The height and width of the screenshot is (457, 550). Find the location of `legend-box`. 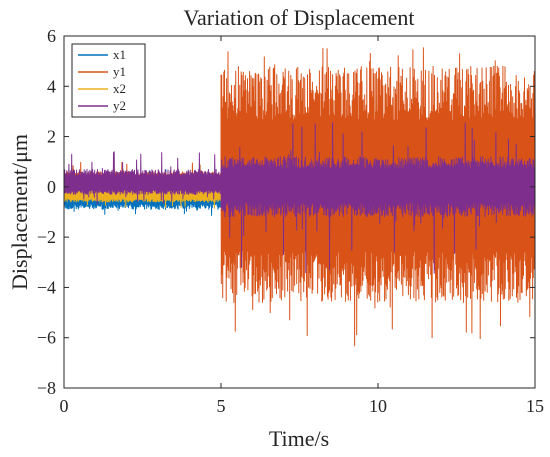

legend-box is located at coordinates (108, 80).